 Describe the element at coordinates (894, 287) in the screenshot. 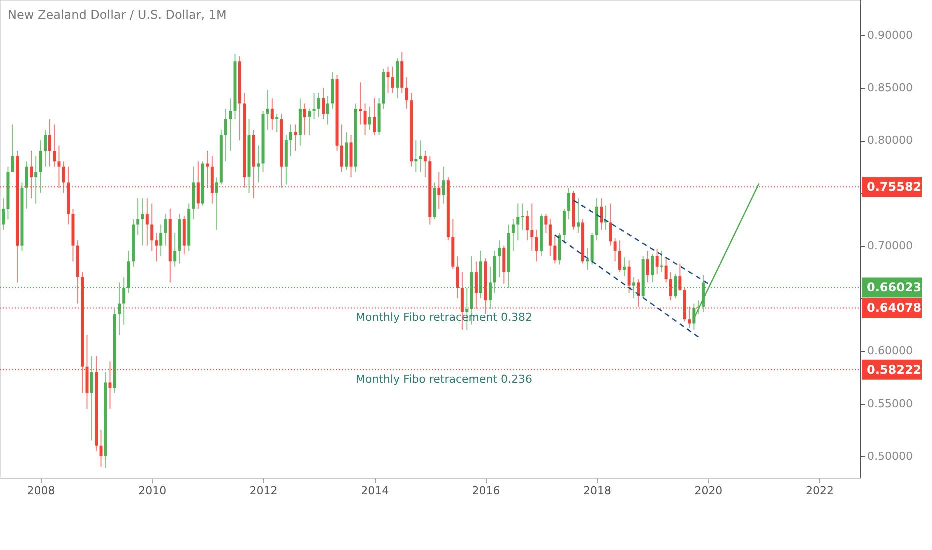

I see `ref-line-label: 0.66023` at that location.